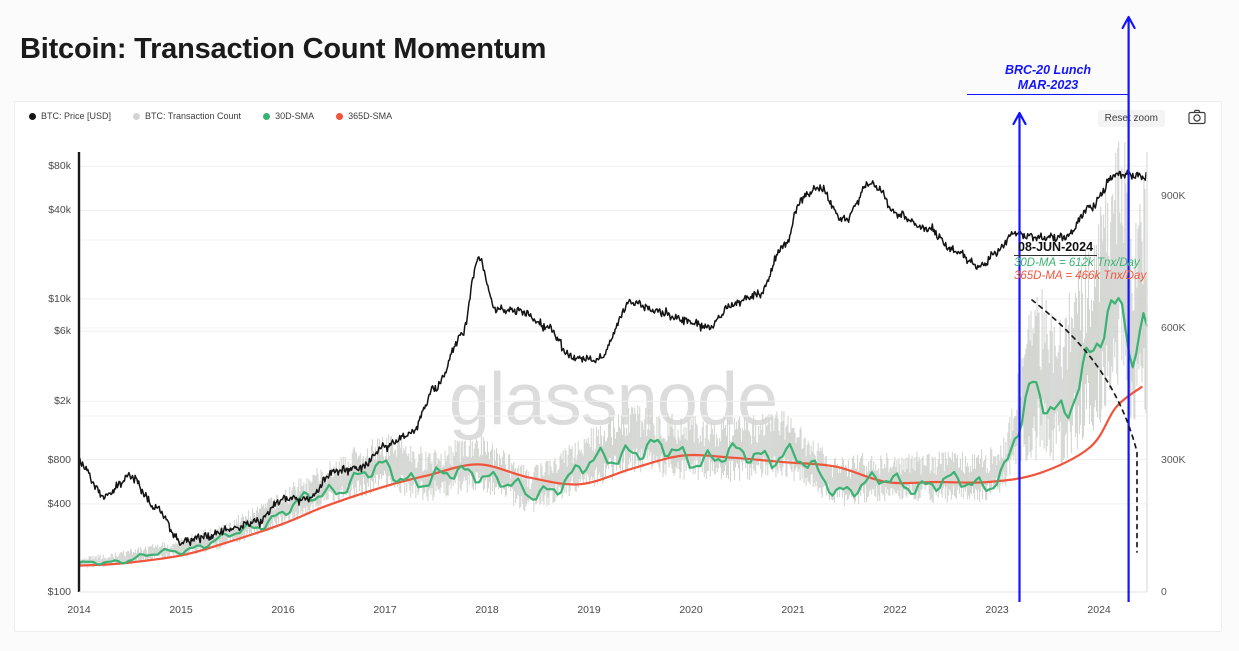 This screenshot has width=1239, height=651. I want to click on x-axis-tick: 2020, so click(691, 610).